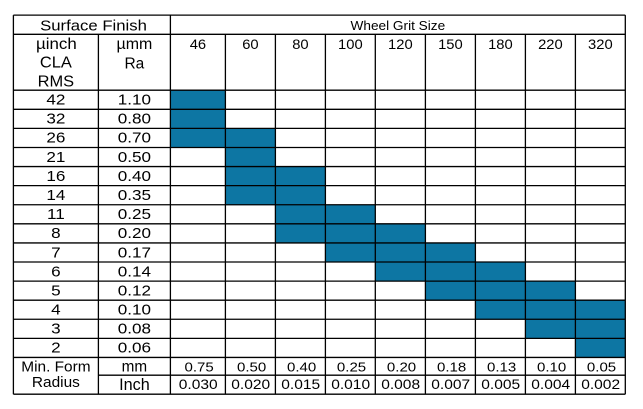  Describe the element at coordinates (55, 101) in the screenshot. I see `svg-text: 42` at that location.